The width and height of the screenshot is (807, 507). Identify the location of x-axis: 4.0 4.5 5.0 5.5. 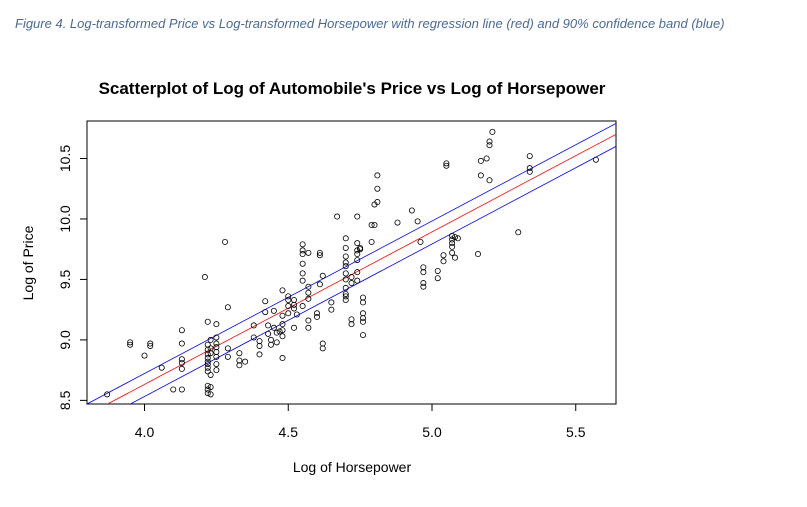
(360, 422).